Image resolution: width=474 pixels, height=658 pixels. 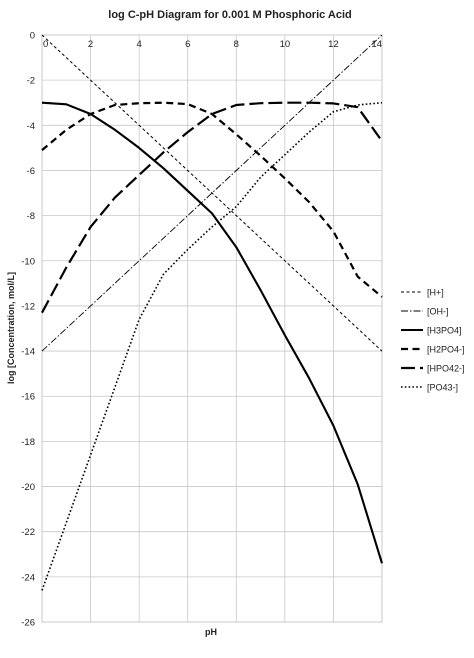 I want to click on y-tick-label: -4, so click(x=31, y=126).